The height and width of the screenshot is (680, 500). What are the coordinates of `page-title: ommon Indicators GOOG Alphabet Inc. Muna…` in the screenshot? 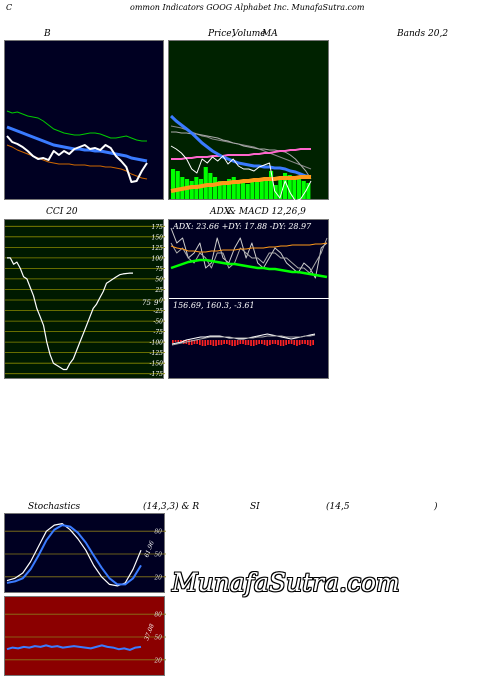 It's located at (247, 7).